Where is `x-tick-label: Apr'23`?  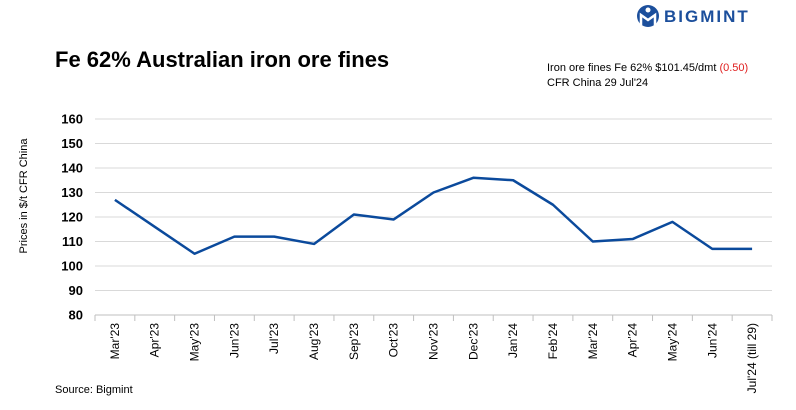
x-tick-label: Apr'23 is located at coordinates (155, 340).